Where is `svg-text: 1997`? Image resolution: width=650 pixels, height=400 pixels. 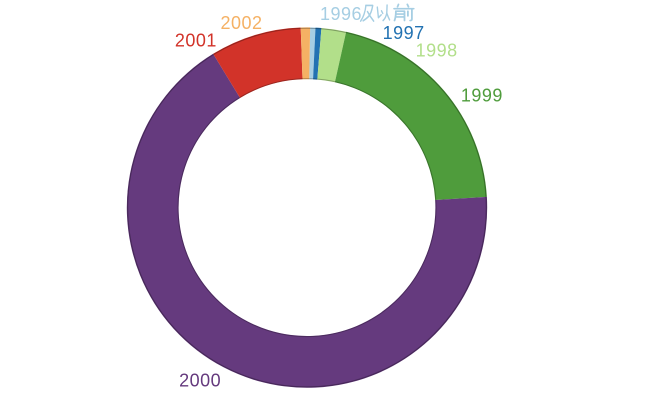 svg-text: 1997 is located at coordinates (404, 33).